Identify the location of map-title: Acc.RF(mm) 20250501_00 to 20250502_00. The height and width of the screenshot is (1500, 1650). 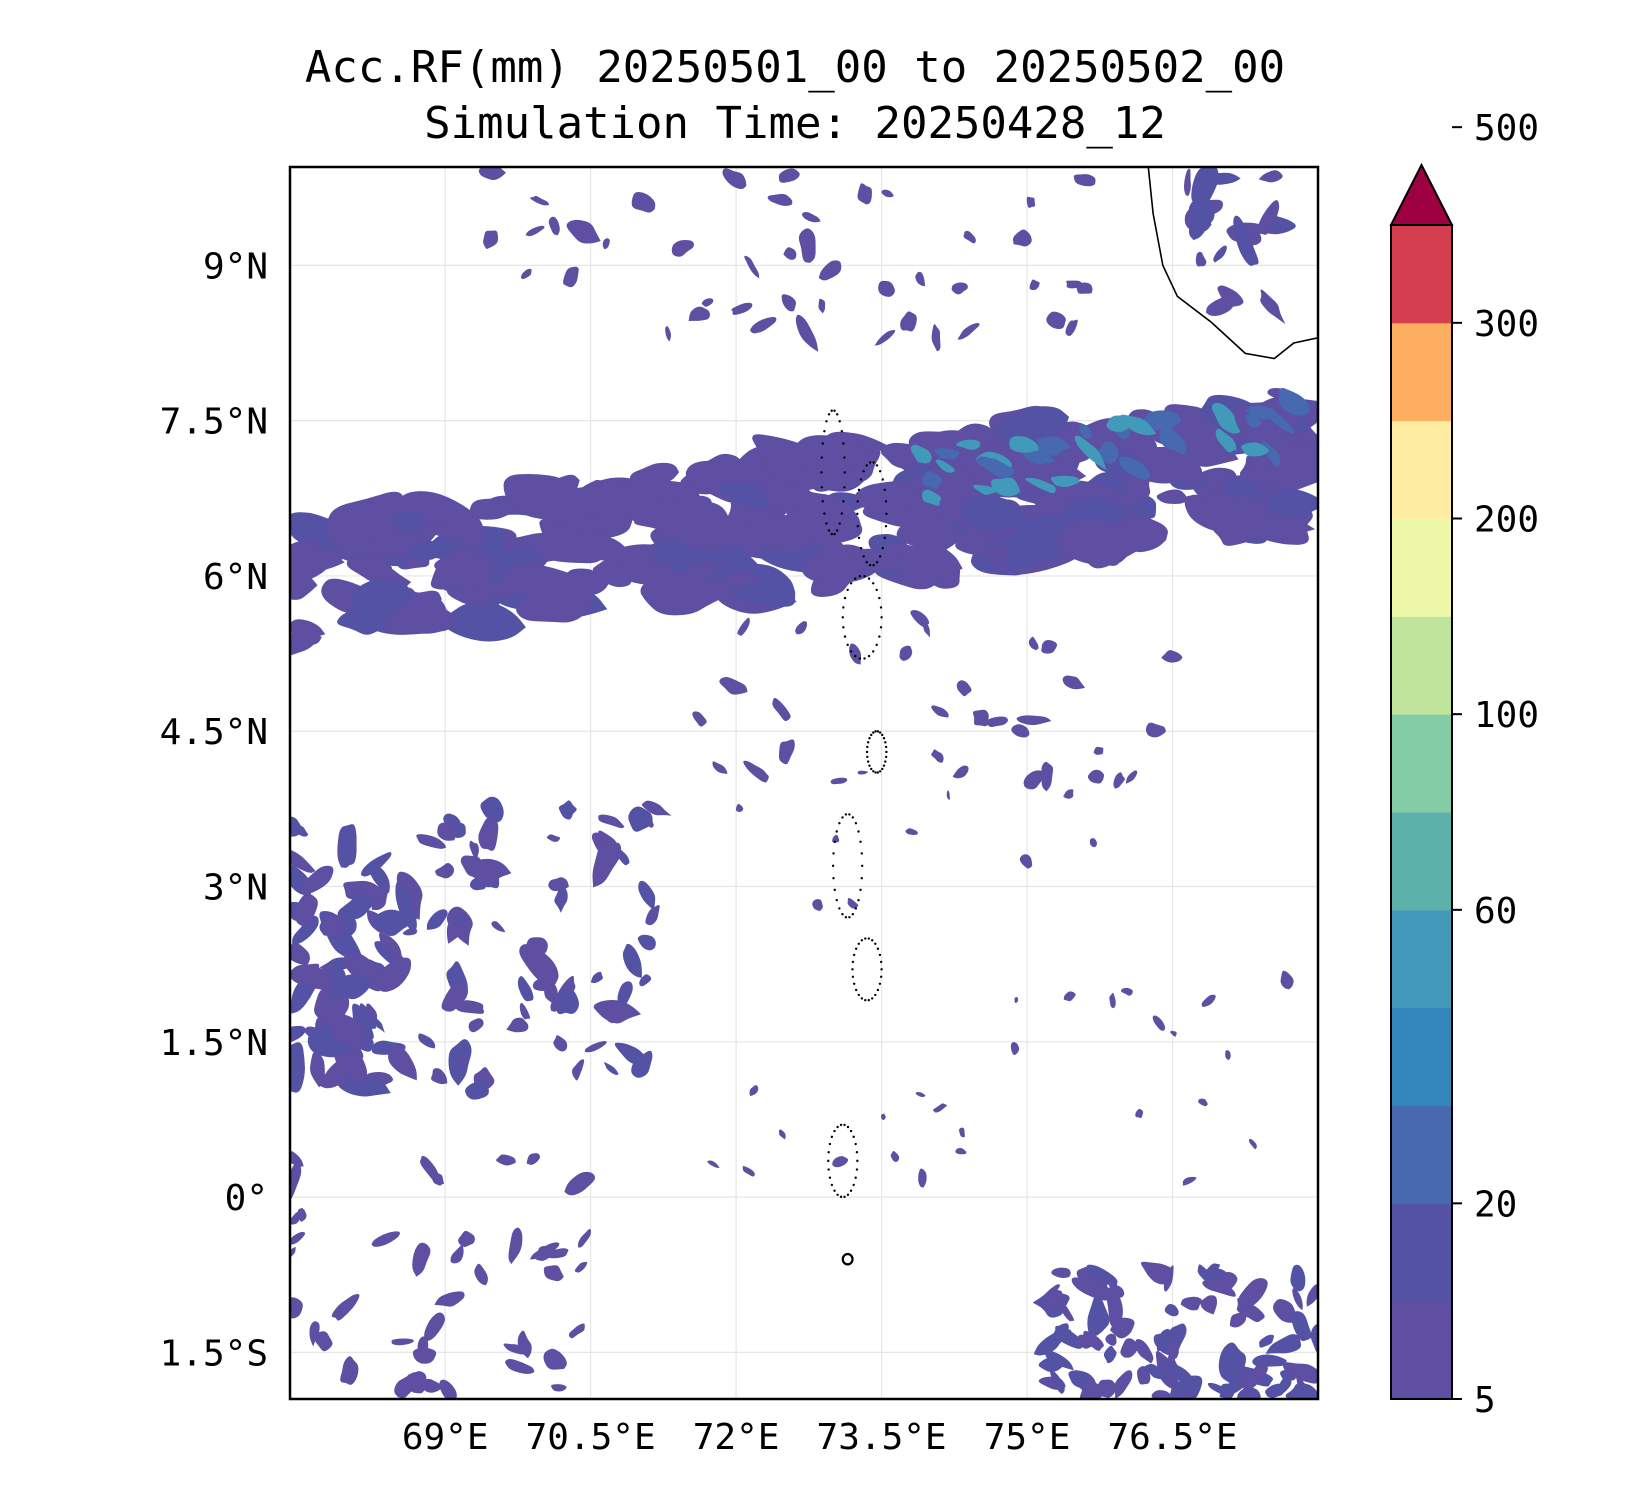
(795, 67).